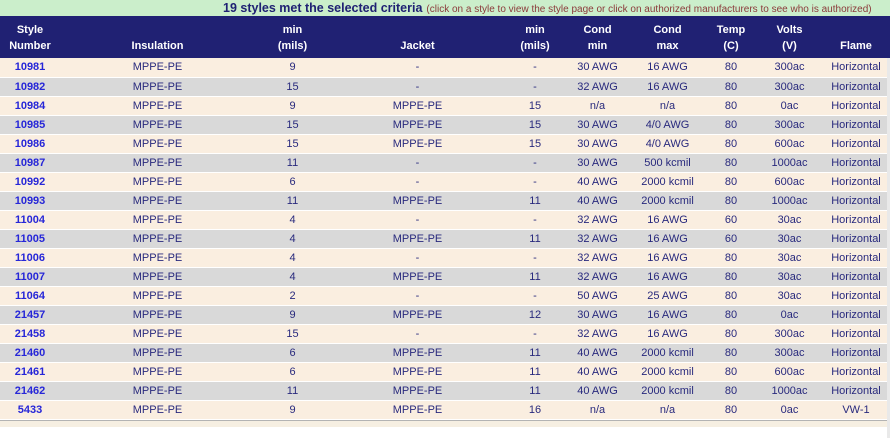 The image size is (890, 445). Describe the element at coordinates (597, 46) in the screenshot. I see `column-header-cond-min-line2: min` at that location.